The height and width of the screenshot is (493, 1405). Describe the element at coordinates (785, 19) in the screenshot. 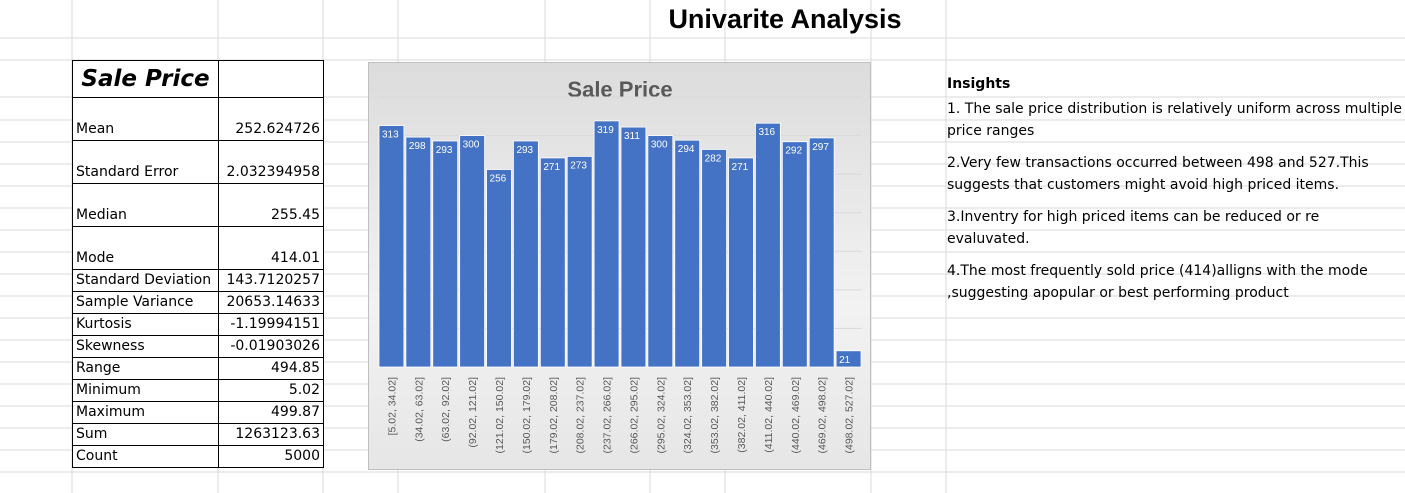

I see `sheet-title: Univarite Analysis` at that location.